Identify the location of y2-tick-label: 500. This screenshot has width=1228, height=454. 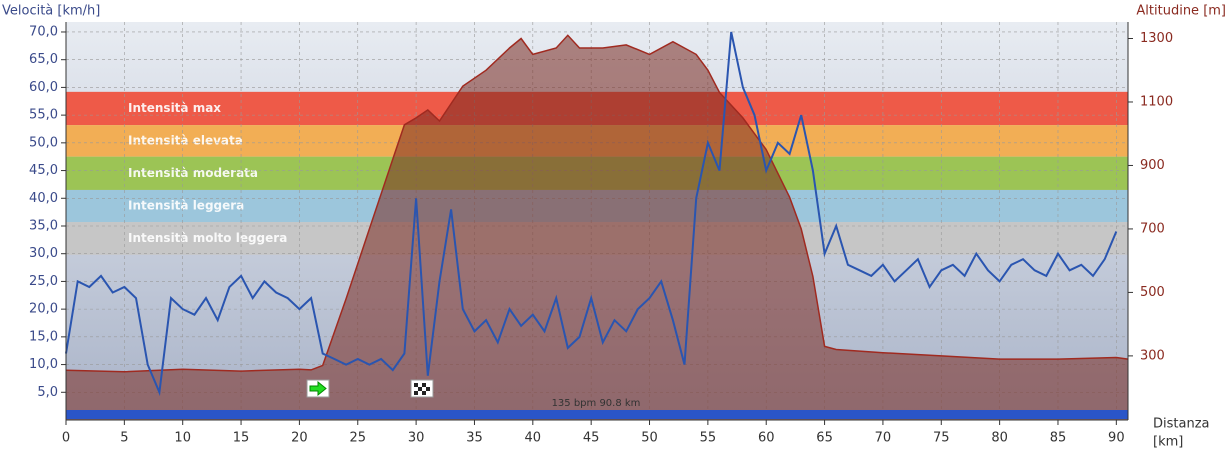
(1152, 292).